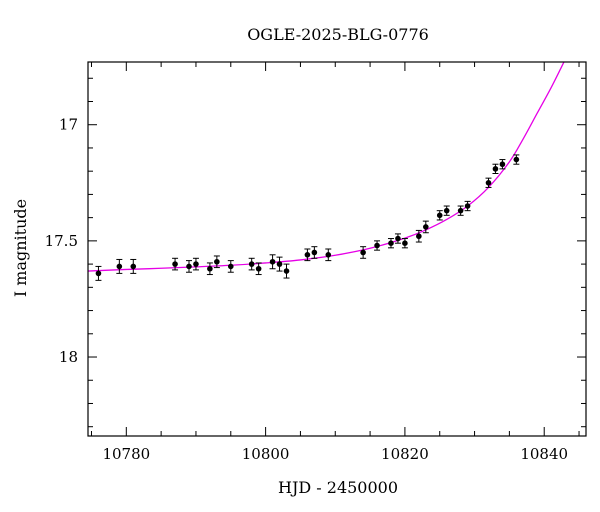  Describe the element at coordinates (338, 34) in the screenshot. I see `chart-title: OGLE-2025-BLG-0776` at that location.